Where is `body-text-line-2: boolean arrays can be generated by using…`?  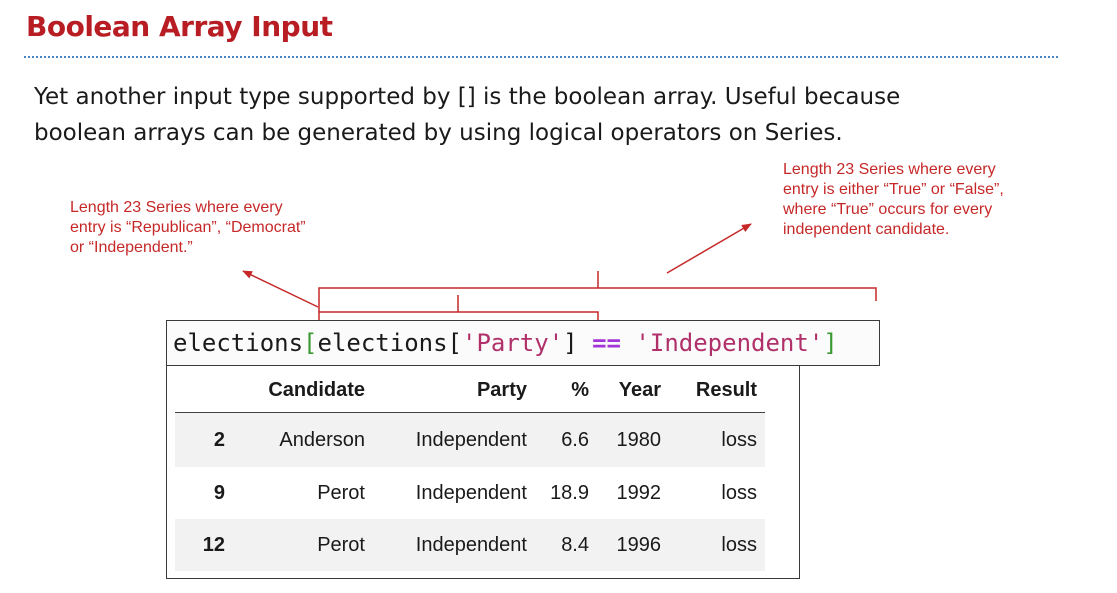 body-text-line-2: boolean arrays can be generated by using… is located at coordinates (438, 133).